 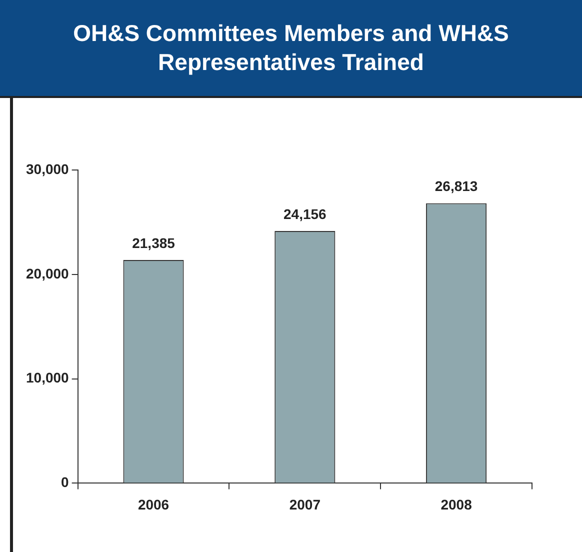 What do you see at coordinates (48, 273) in the screenshot?
I see `y-tick-label: 20,000` at bounding box center [48, 273].